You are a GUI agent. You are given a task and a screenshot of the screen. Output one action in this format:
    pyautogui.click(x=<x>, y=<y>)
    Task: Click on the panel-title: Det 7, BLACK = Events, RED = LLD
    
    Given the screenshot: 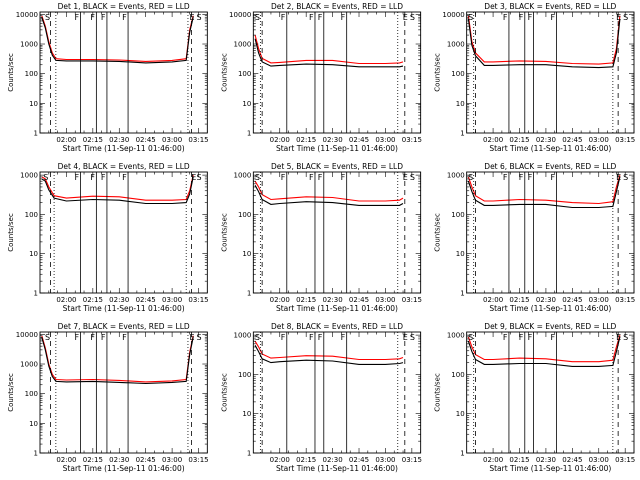 What is the action you would take?
    pyautogui.click(x=124, y=326)
    